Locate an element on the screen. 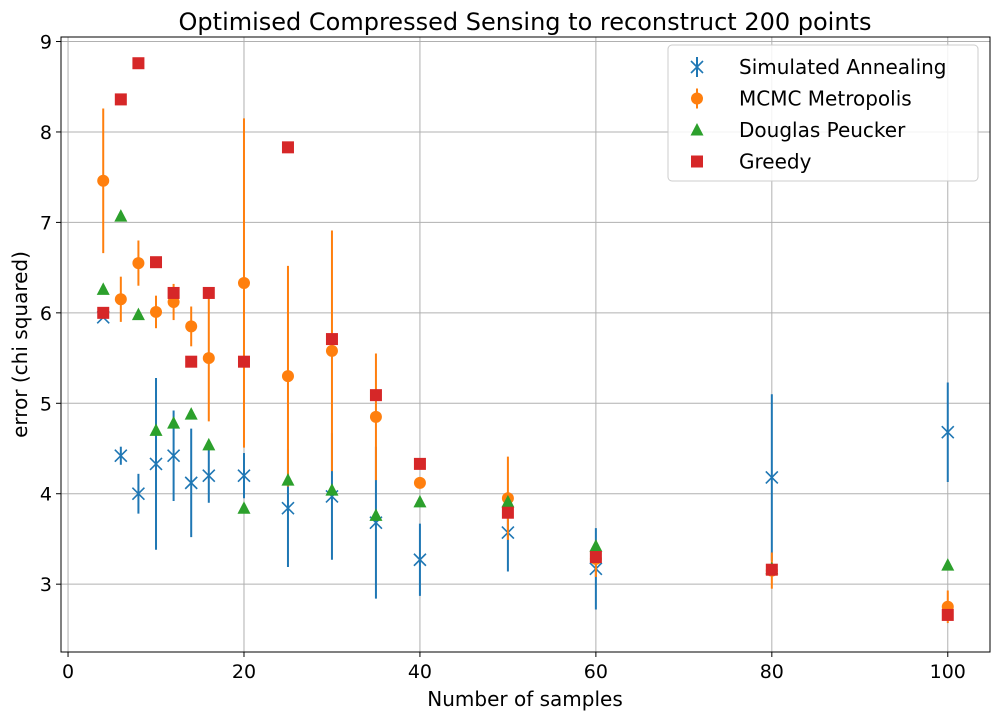  y-tick-label: 6 is located at coordinates (46, 314).